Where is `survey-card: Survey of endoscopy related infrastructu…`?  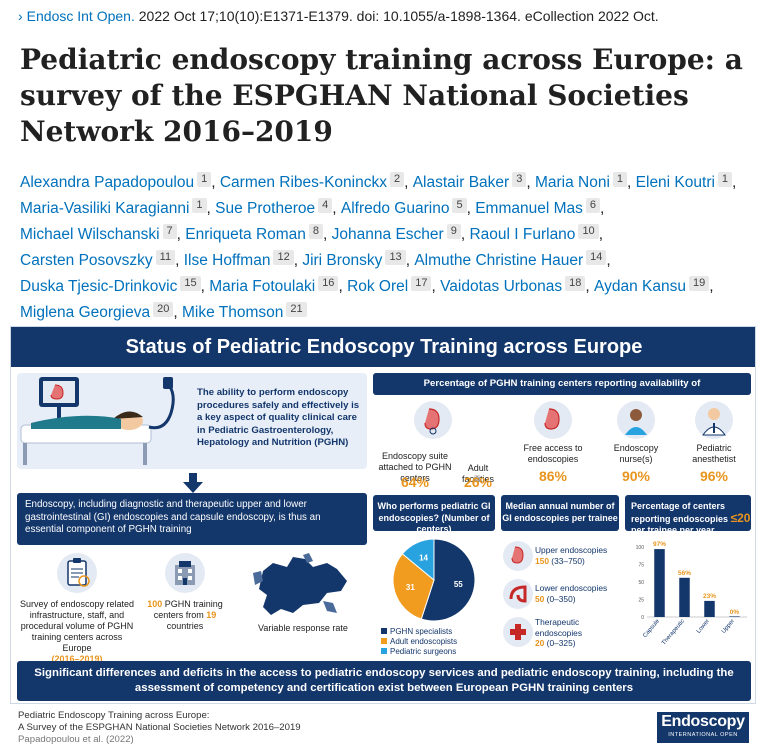
survey-card: Survey of endoscopy related infrastructu… is located at coordinates (77, 607).